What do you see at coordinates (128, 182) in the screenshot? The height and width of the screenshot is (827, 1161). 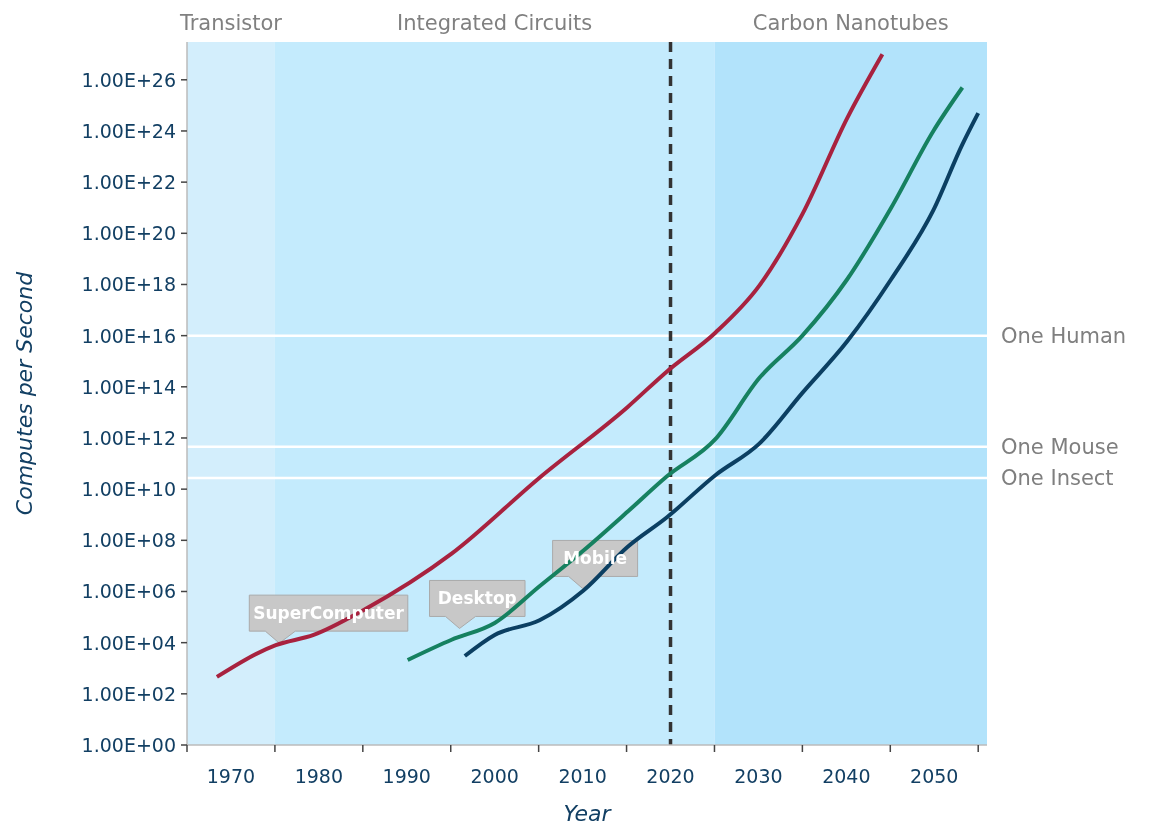 I see `y-tick-label: 1.00E+22` at bounding box center [128, 182].